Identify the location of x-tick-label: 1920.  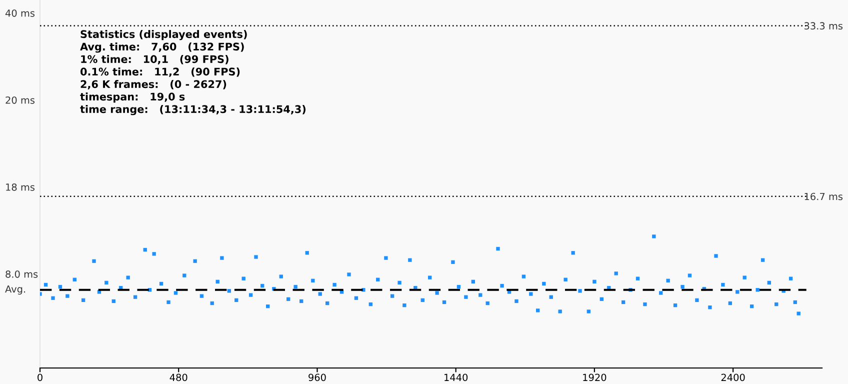
(594, 378).